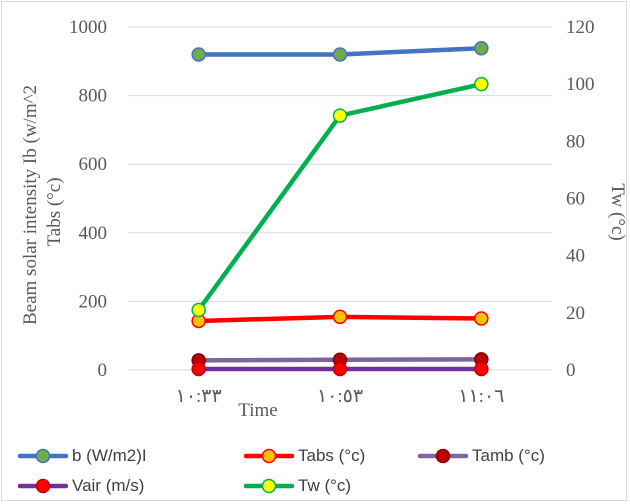 Image resolution: width=630 pixels, height=504 pixels. What do you see at coordinates (88, 199) in the screenshot?
I see `left-axis-ticks: 0 200 400 600 800 1000` at bounding box center [88, 199].